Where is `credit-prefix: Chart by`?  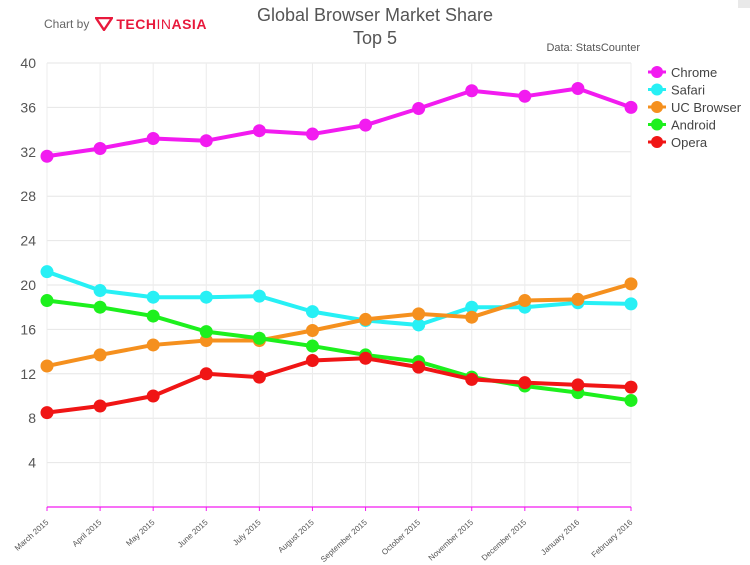 credit-prefix: Chart by is located at coordinates (67, 24).